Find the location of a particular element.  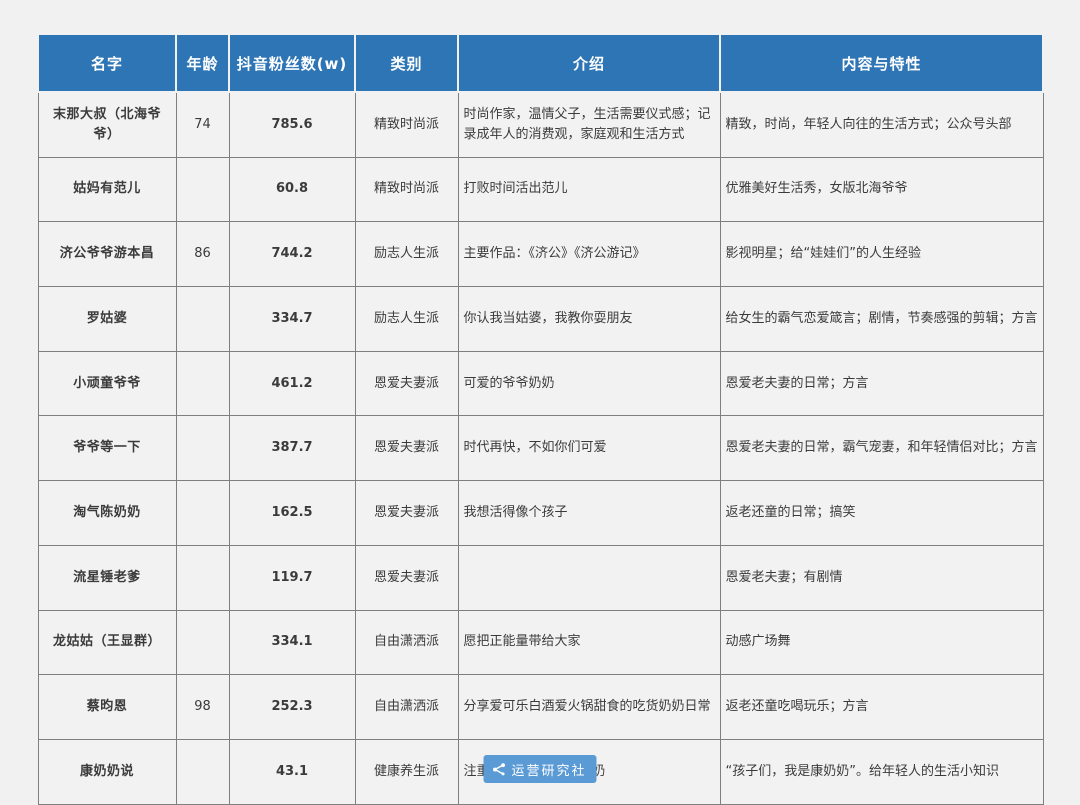

cell-intro: 我想活得像个孩子 is located at coordinates (589, 513).